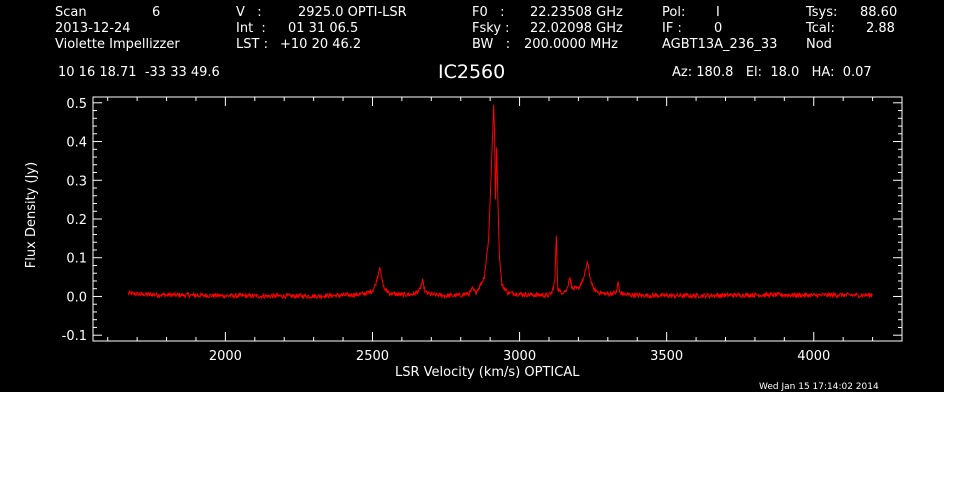 The image size is (962, 490). What do you see at coordinates (472, 72) in the screenshot?
I see `source-name: IC2560` at bounding box center [472, 72].